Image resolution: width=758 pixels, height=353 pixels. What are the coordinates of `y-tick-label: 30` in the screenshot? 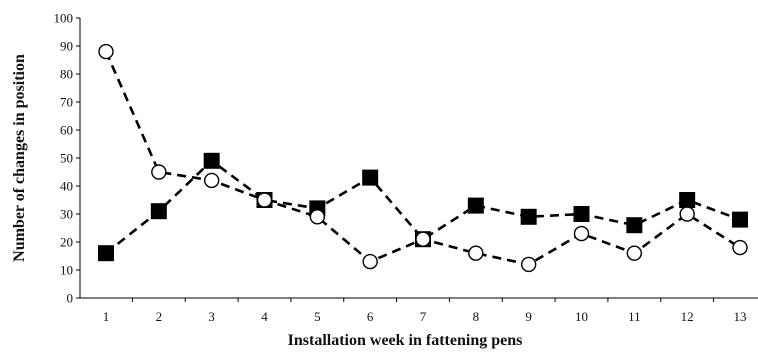 It's located at (66, 214).